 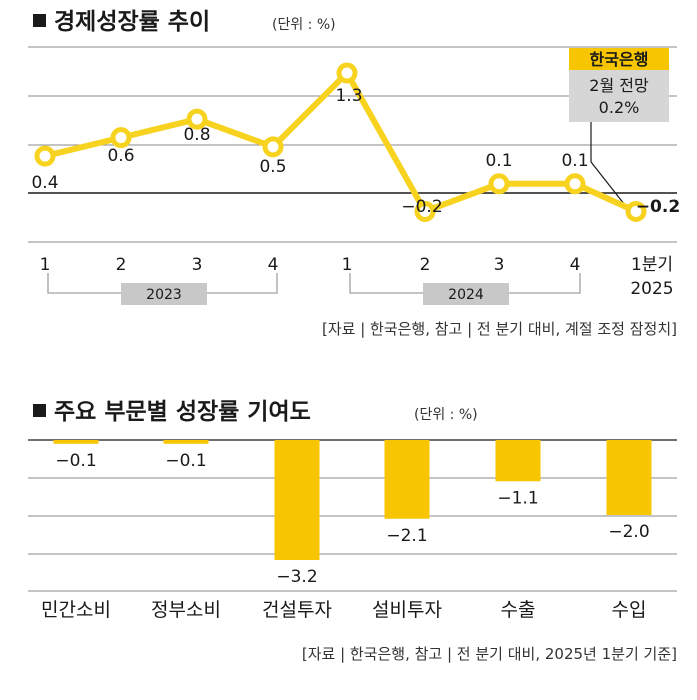 I want to click on data-label: 0.6, so click(x=120, y=156).